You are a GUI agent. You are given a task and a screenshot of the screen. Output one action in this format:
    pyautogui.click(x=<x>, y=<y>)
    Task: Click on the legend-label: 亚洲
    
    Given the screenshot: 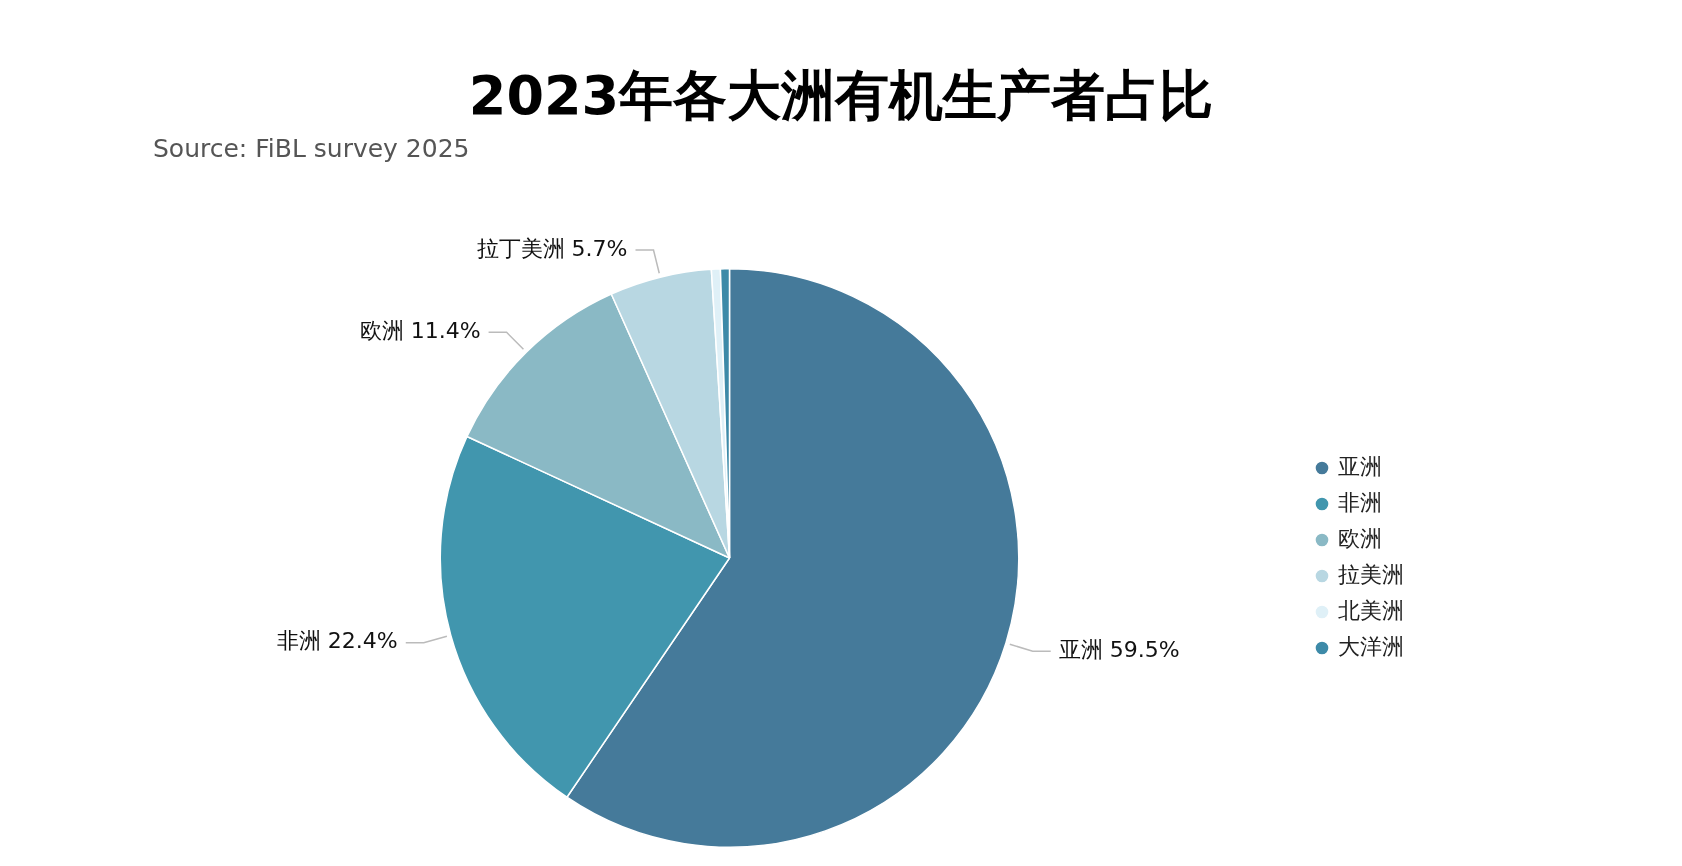 What is the action you would take?
    pyautogui.click(x=1360, y=466)
    